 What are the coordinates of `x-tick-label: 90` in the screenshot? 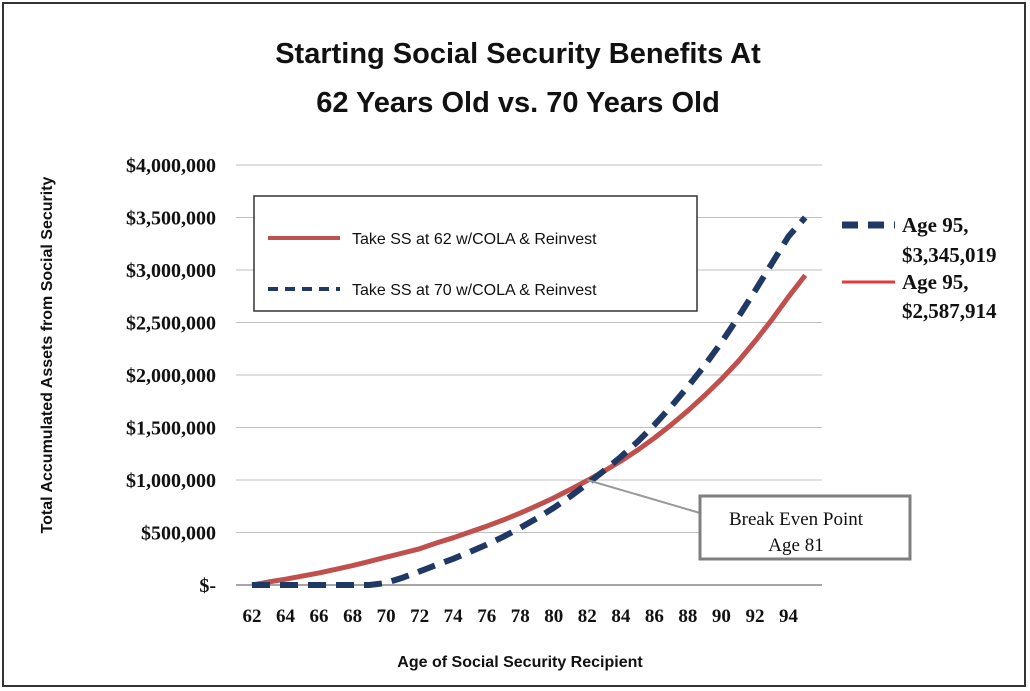 It's located at (721, 616).